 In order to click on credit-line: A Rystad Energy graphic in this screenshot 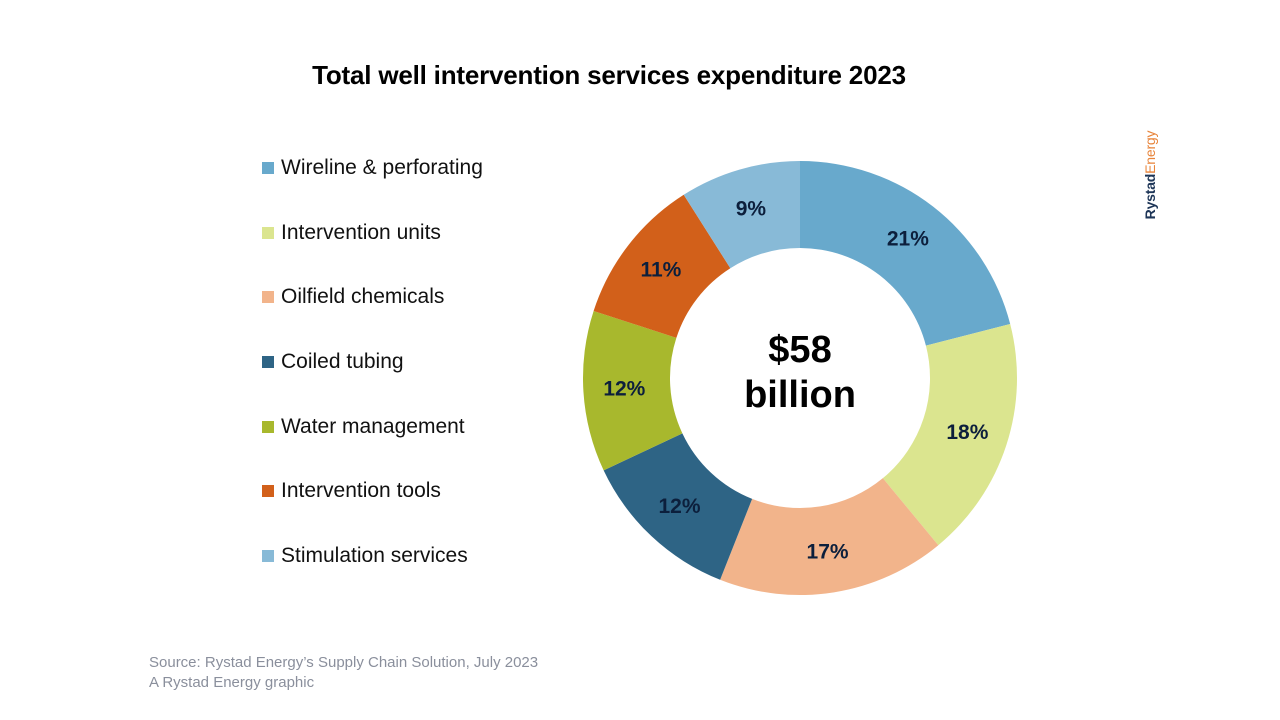, I will do `click(232, 682)`.